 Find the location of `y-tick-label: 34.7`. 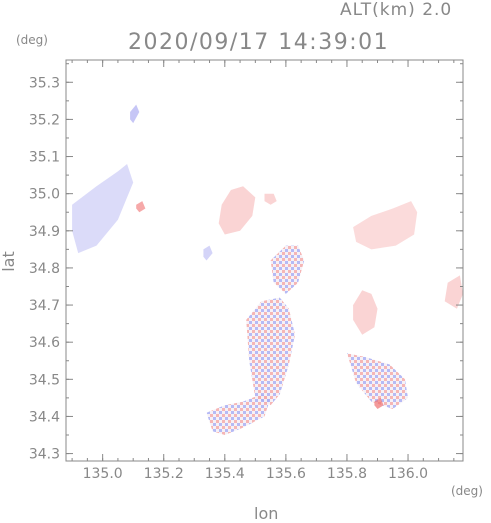

y-tick-label: 34.7 is located at coordinates (44, 306).